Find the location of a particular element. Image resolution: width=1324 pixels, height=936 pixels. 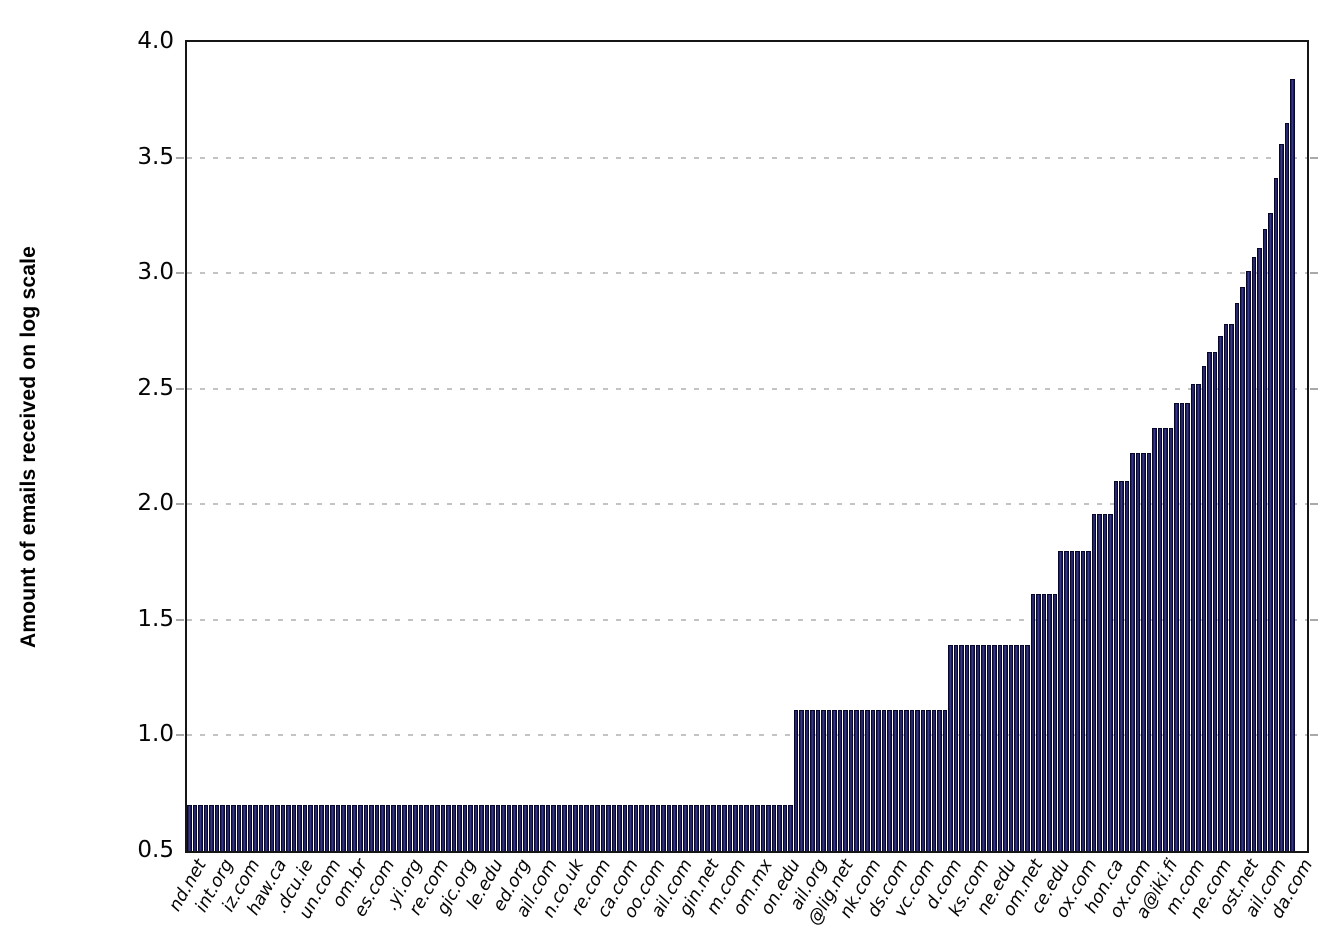

y-tick-label-2.0: 2.0 is located at coordinates (155, 503).